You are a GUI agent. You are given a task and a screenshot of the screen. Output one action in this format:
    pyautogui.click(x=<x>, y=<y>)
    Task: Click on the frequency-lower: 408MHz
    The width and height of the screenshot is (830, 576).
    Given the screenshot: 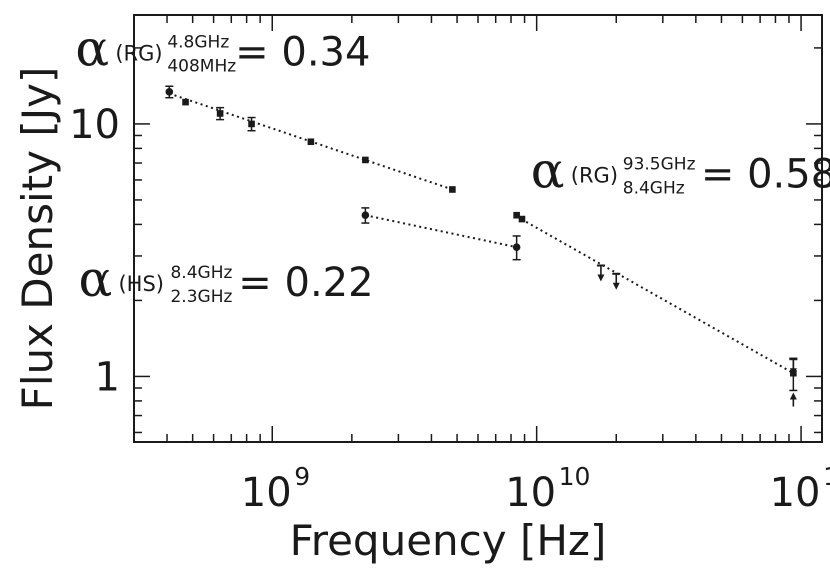 What is the action you would take?
    pyautogui.click(x=201, y=67)
    